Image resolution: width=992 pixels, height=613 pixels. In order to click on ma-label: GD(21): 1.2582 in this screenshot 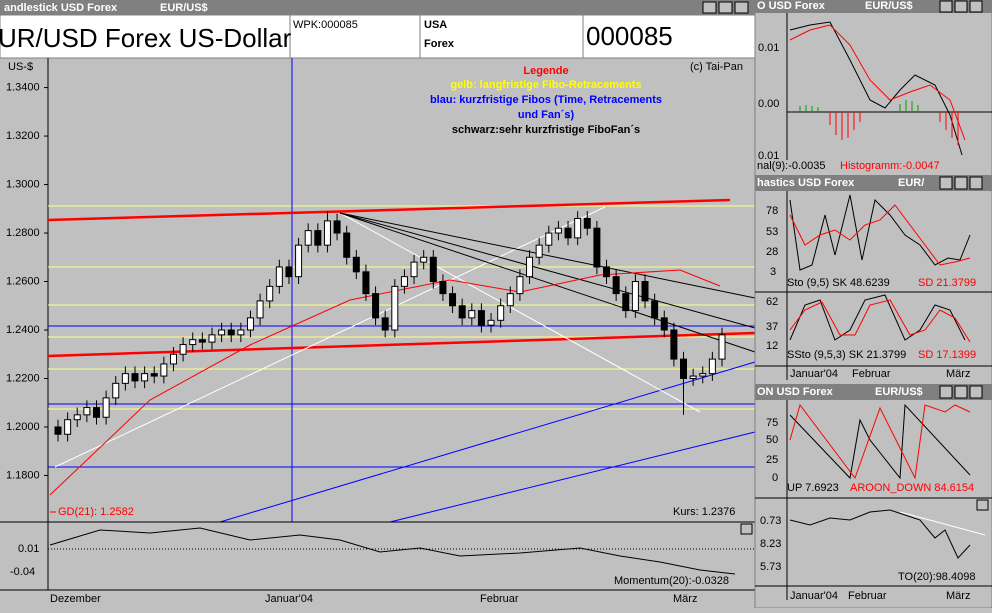, I will do `click(96, 512)`.